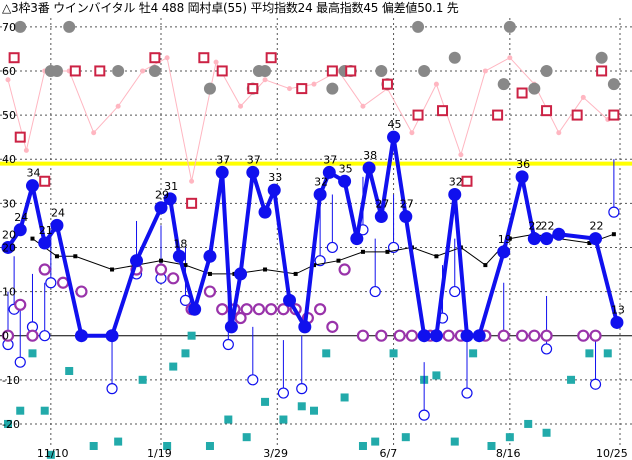 Image resolution: width=632 pixels, height=460 pixels. I want to click on data-label: 27, so click(407, 204).